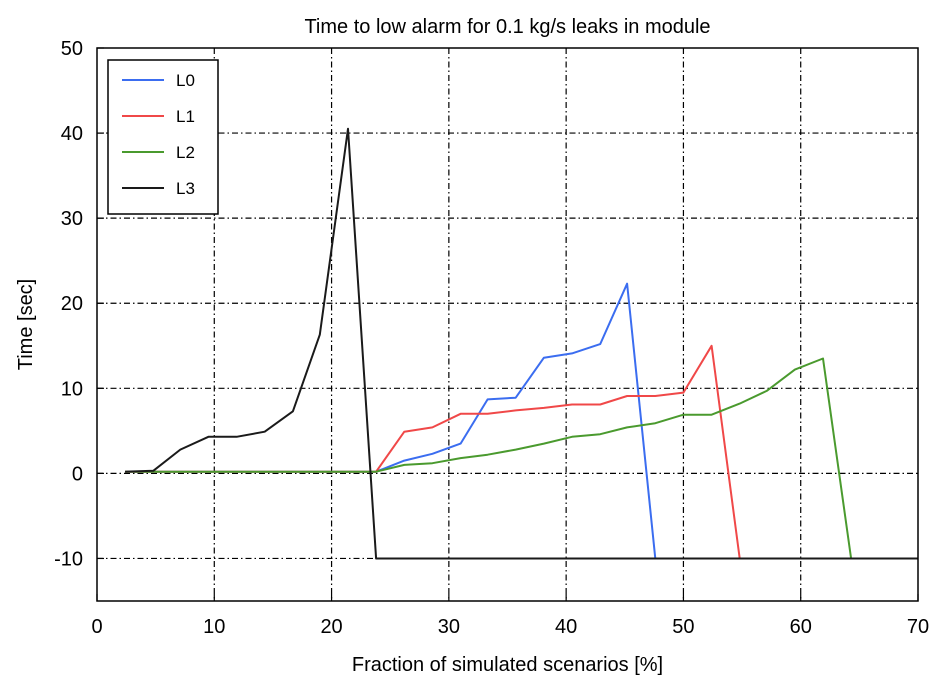 This screenshot has width=938, height=681. Describe the element at coordinates (566, 627) in the screenshot. I see `x-tick-label-4: 40` at that location.